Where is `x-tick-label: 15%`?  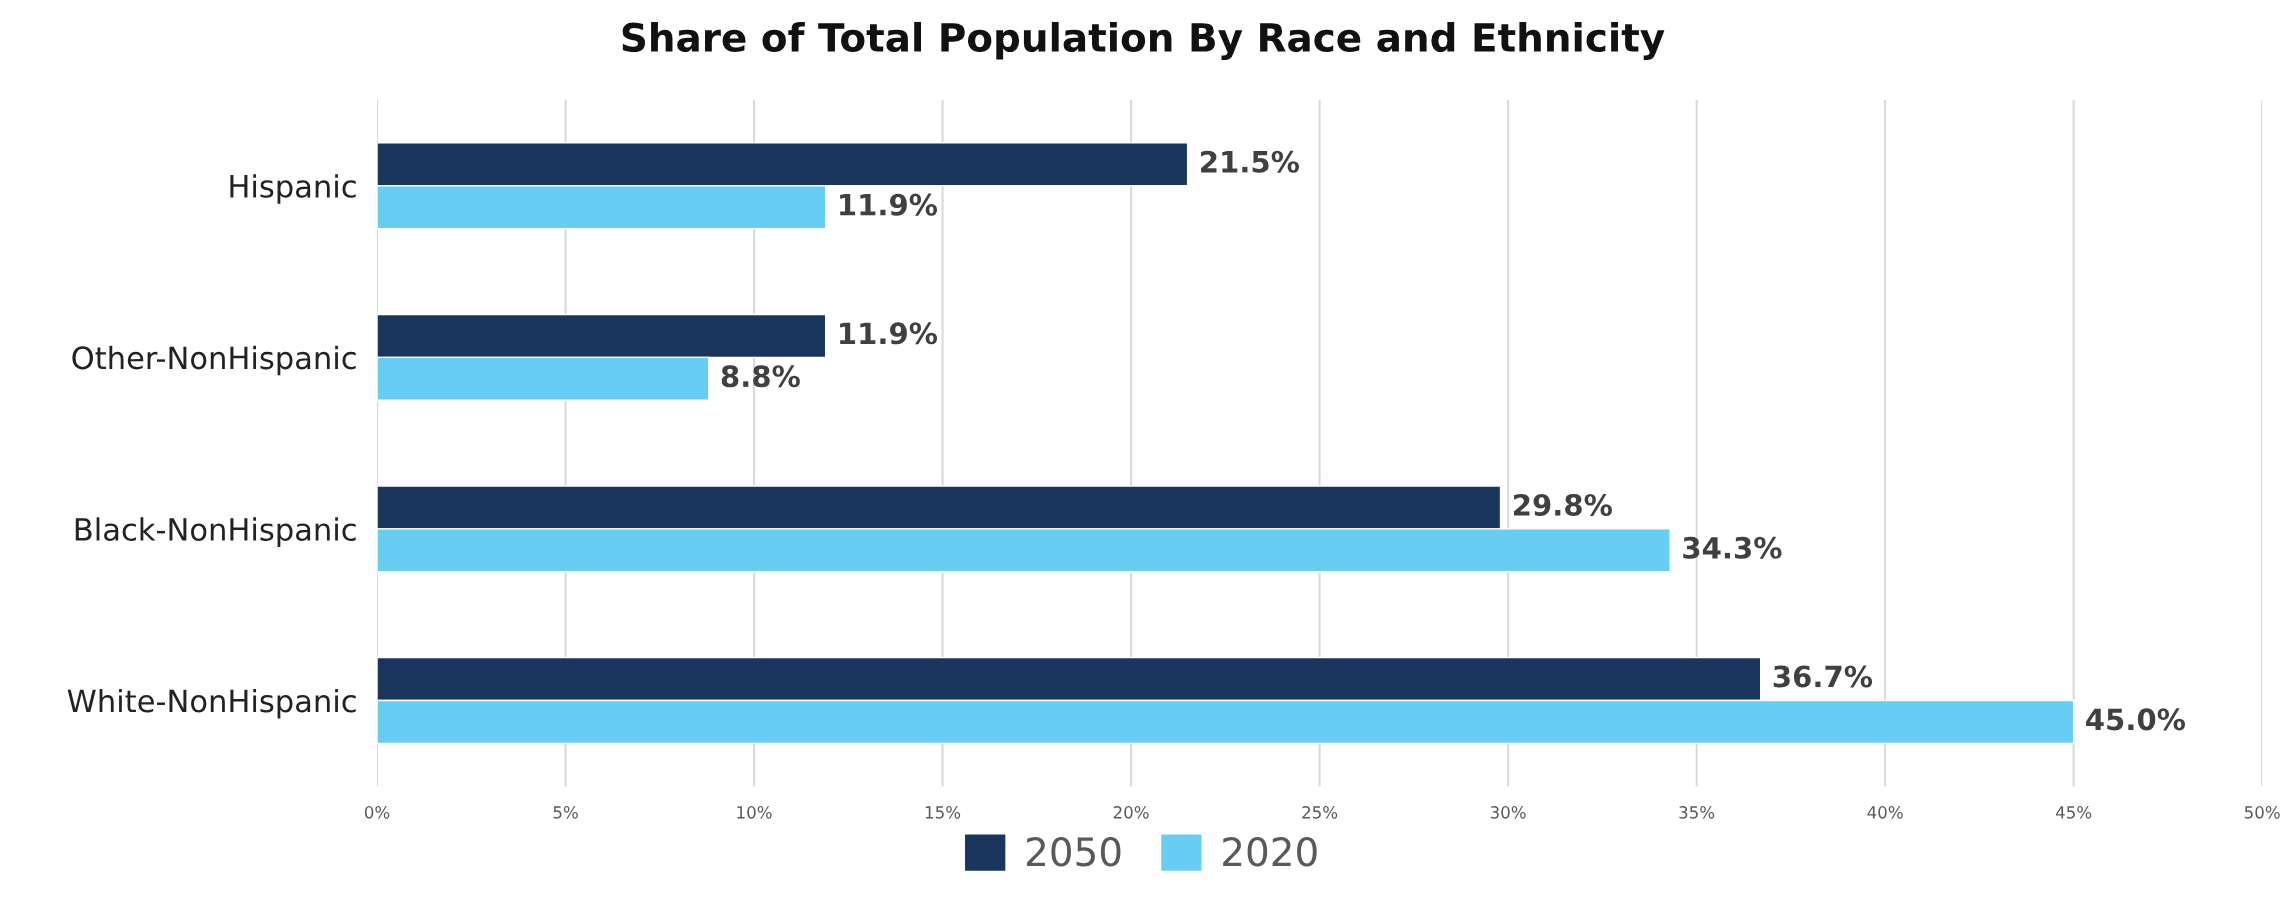 x-tick-label: 15% is located at coordinates (943, 812).